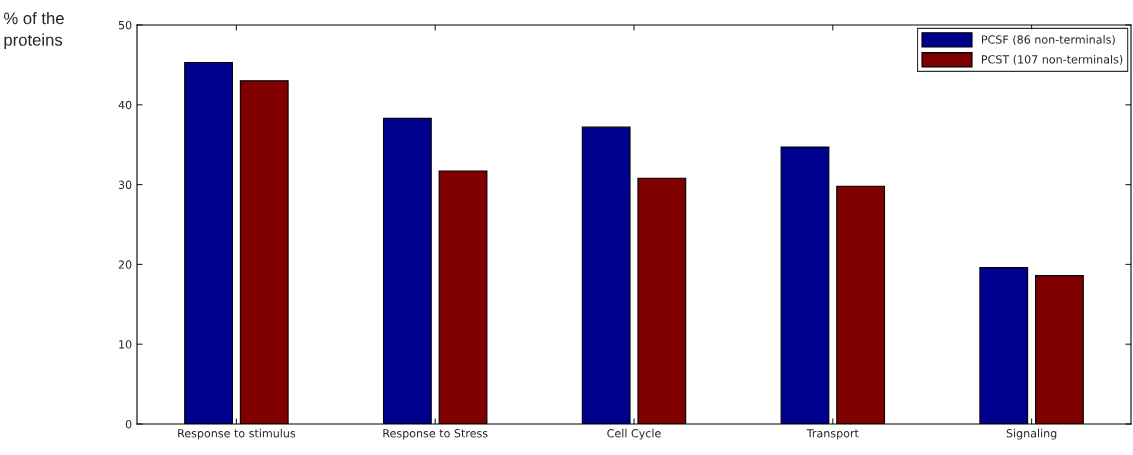 Image resolution: width=1133 pixels, height=455 pixels. What do you see at coordinates (33, 31) in the screenshot?
I see `y-axis-title: % of the proteins` at bounding box center [33, 31].